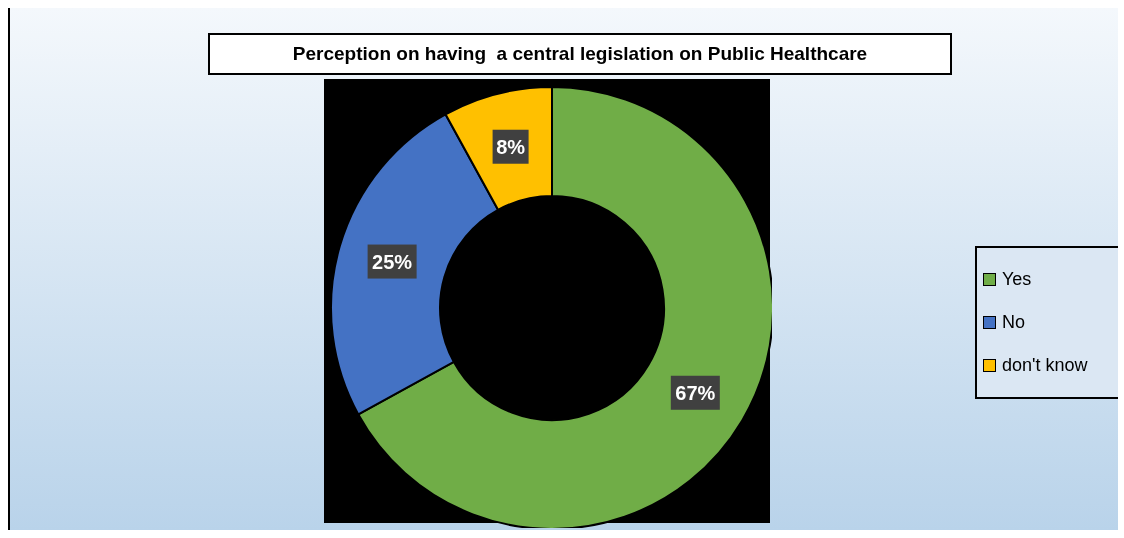 The image size is (1124, 538). Describe the element at coordinates (695, 392) in the screenshot. I see `data-label: 67%` at that location.